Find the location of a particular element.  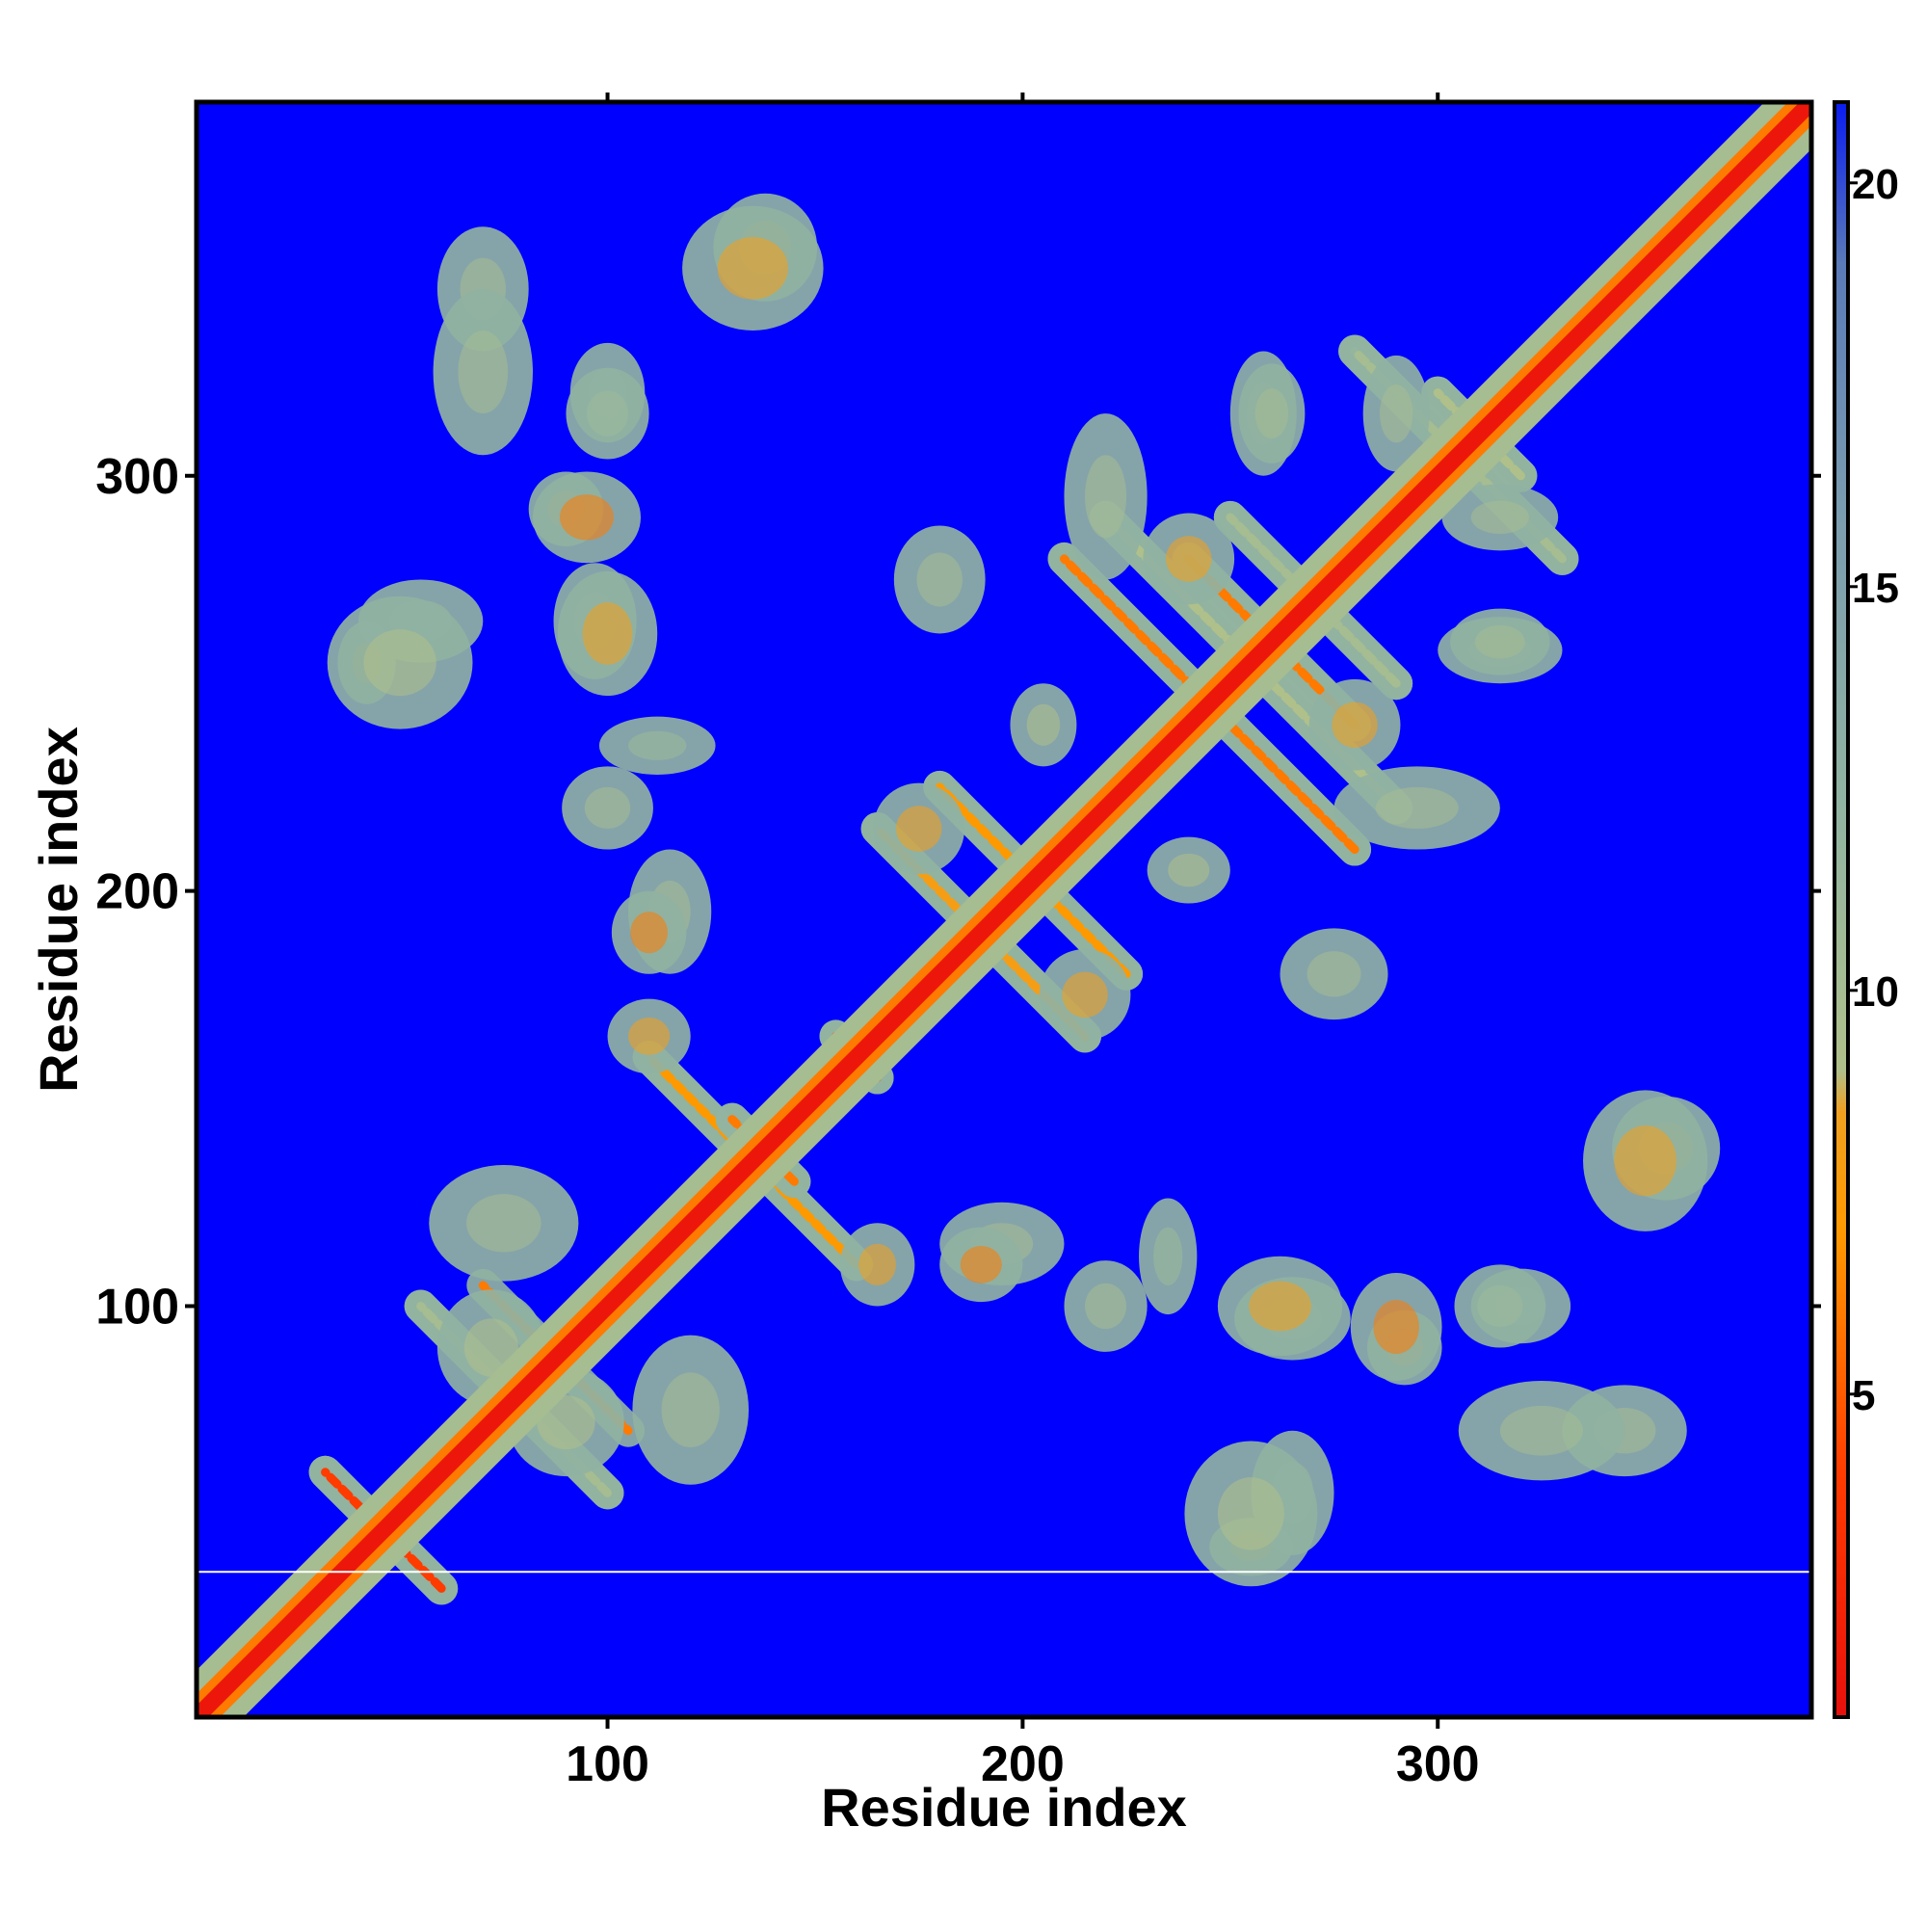

x-tick-label: 300 is located at coordinates (1438, 1764).